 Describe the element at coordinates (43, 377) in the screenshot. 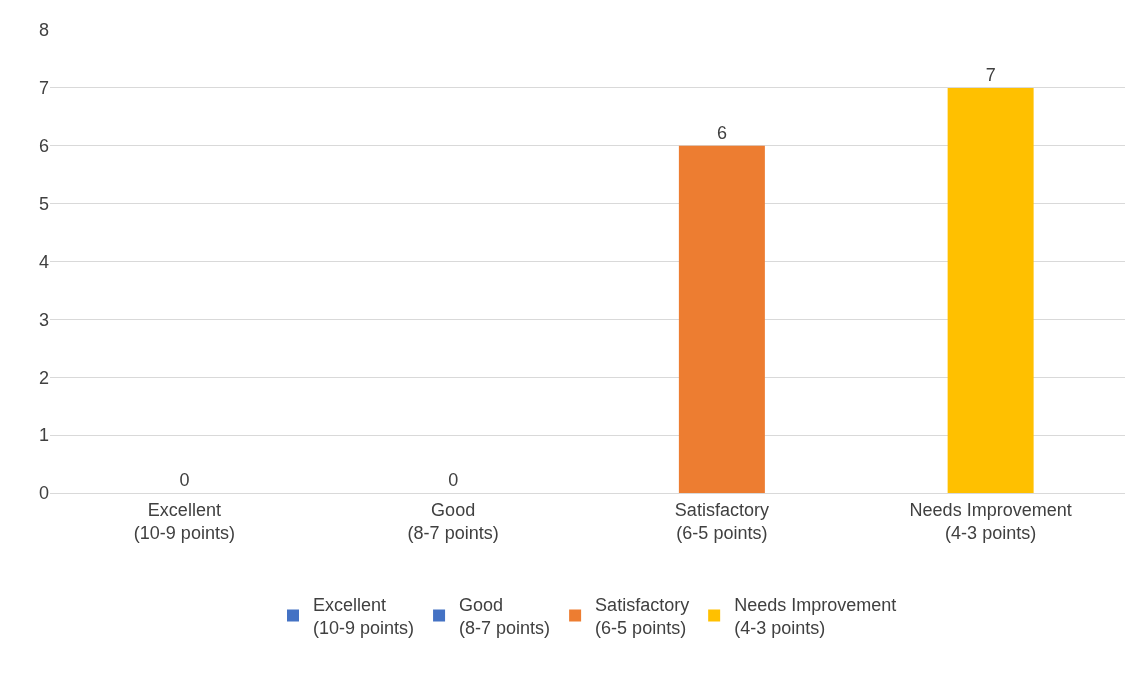

I see `y-tick-label: 2` at that location.